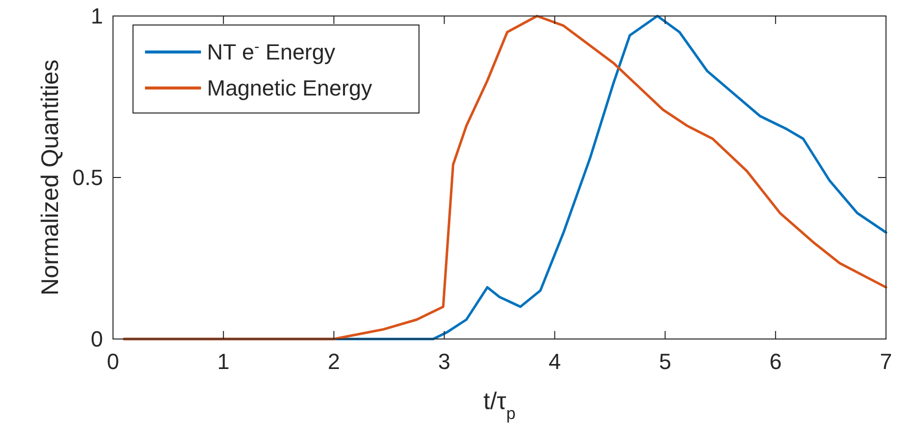 Image resolution: width=904 pixels, height=446 pixels. Describe the element at coordinates (554, 361) in the screenshot. I see `x-tick-label: 4` at that location.